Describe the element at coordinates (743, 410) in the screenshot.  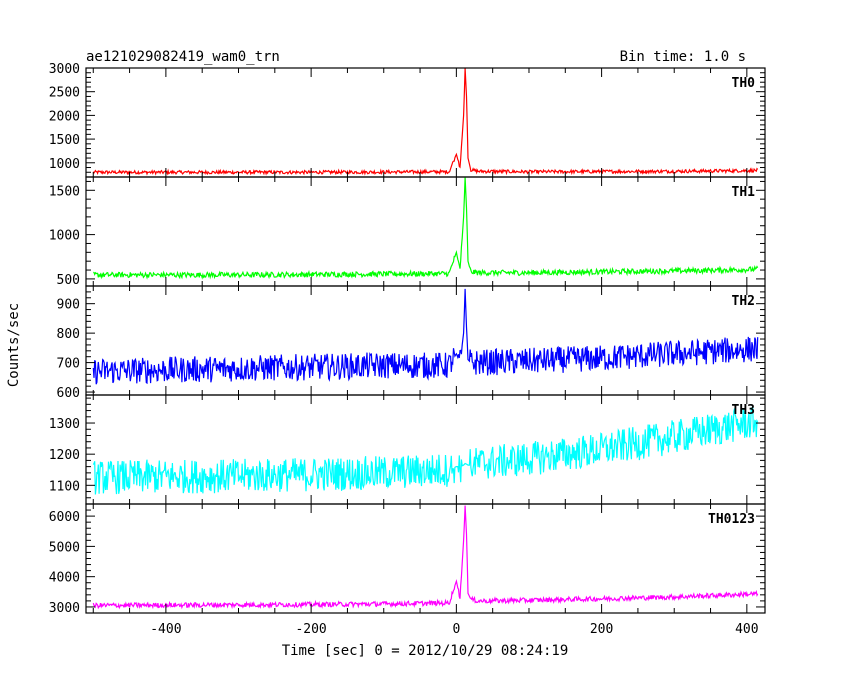
I see `panel-label-th3: TH3` at that location.